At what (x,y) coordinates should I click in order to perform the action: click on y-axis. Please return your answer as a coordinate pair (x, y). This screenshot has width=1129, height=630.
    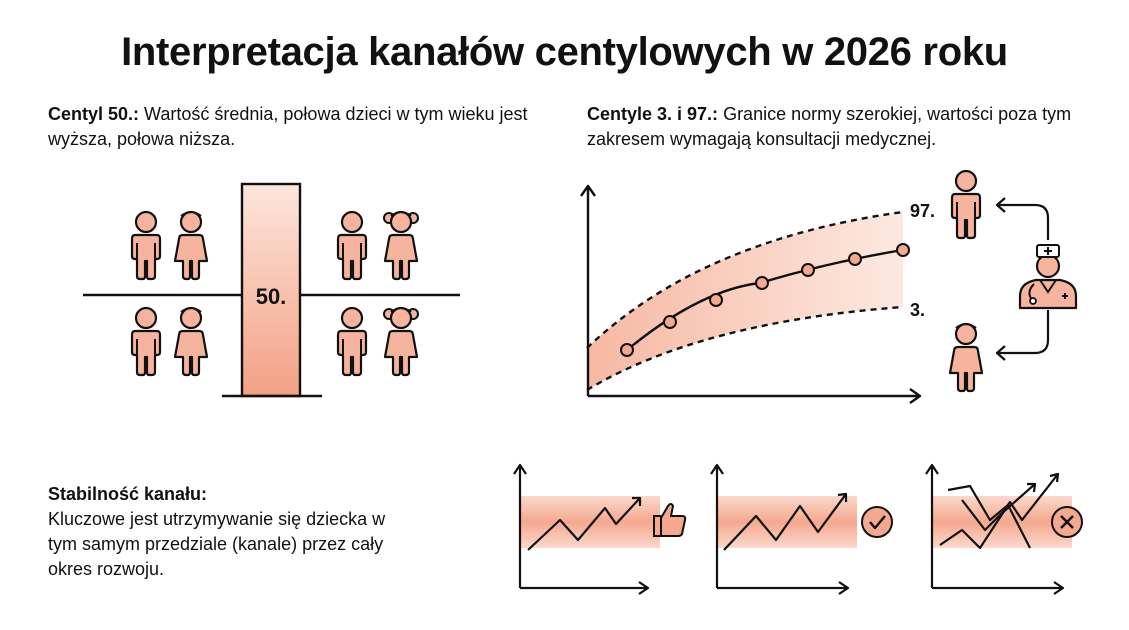
    Looking at the image, I should click on (588, 290).